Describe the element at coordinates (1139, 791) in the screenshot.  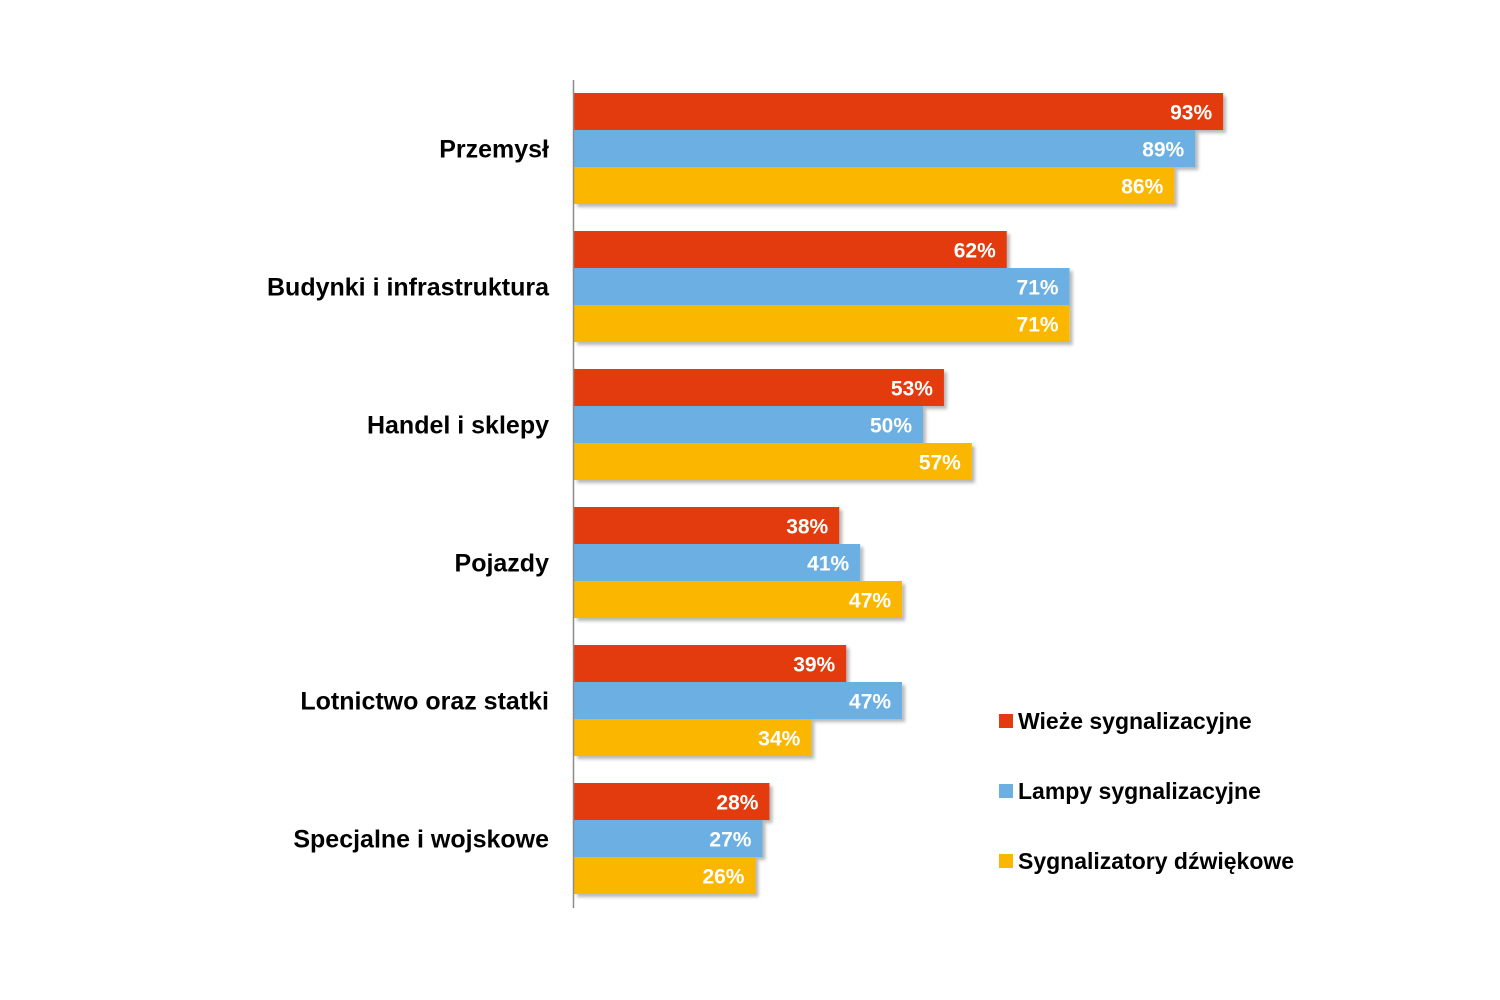
I see `legend-label: Lampy sygnalizacyjne` at that location.